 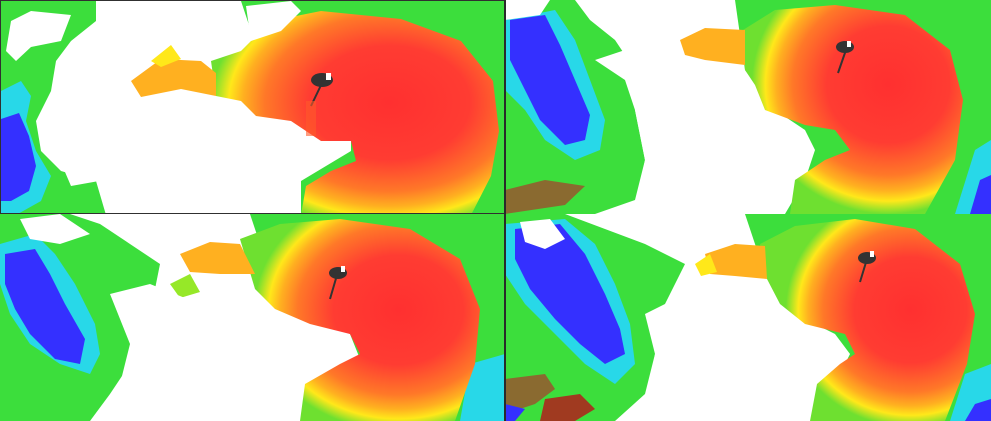 I want to click on marker-line, so click(x=333, y=287).